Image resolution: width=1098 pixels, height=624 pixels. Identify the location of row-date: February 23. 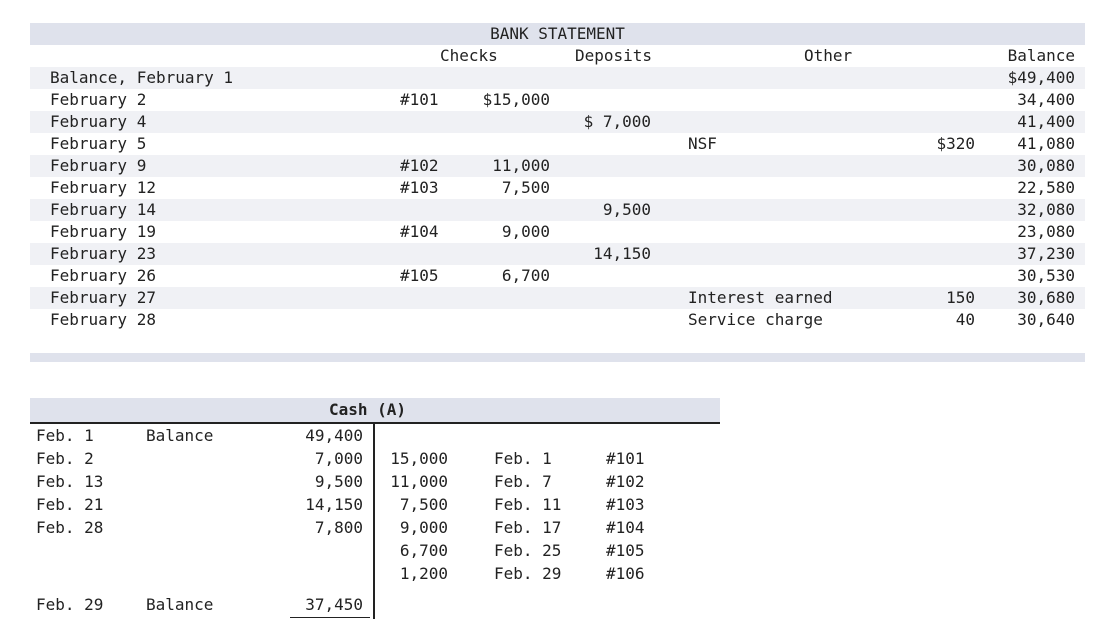
(103, 253).